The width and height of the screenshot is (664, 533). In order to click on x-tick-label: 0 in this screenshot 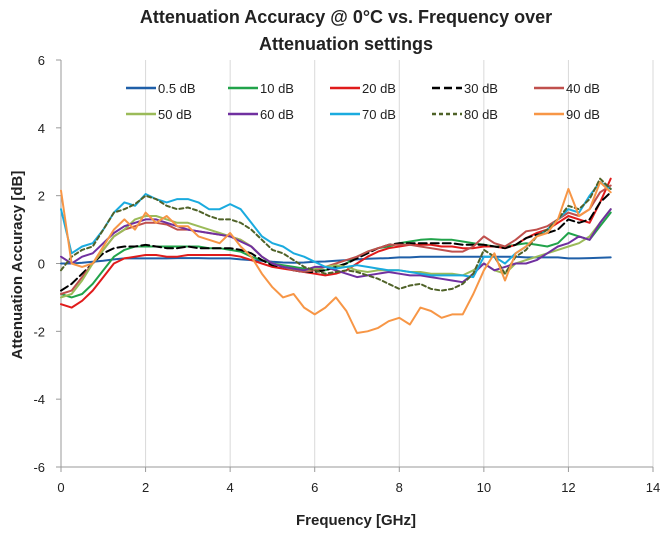, I will do `click(60, 487)`.